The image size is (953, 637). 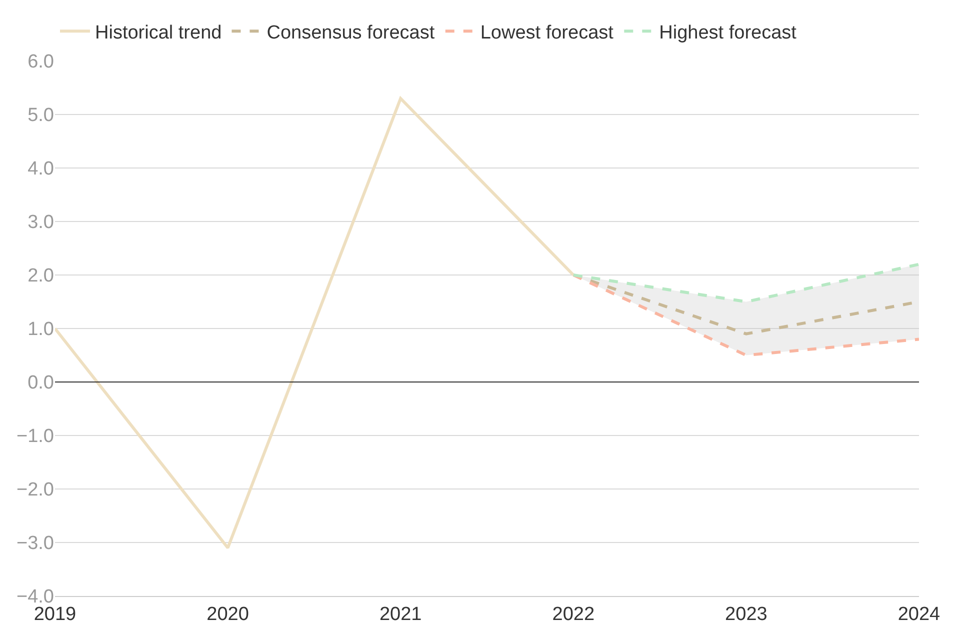 What do you see at coordinates (41, 329) in the screenshot?
I see `y-tick-label: 1.0` at bounding box center [41, 329].